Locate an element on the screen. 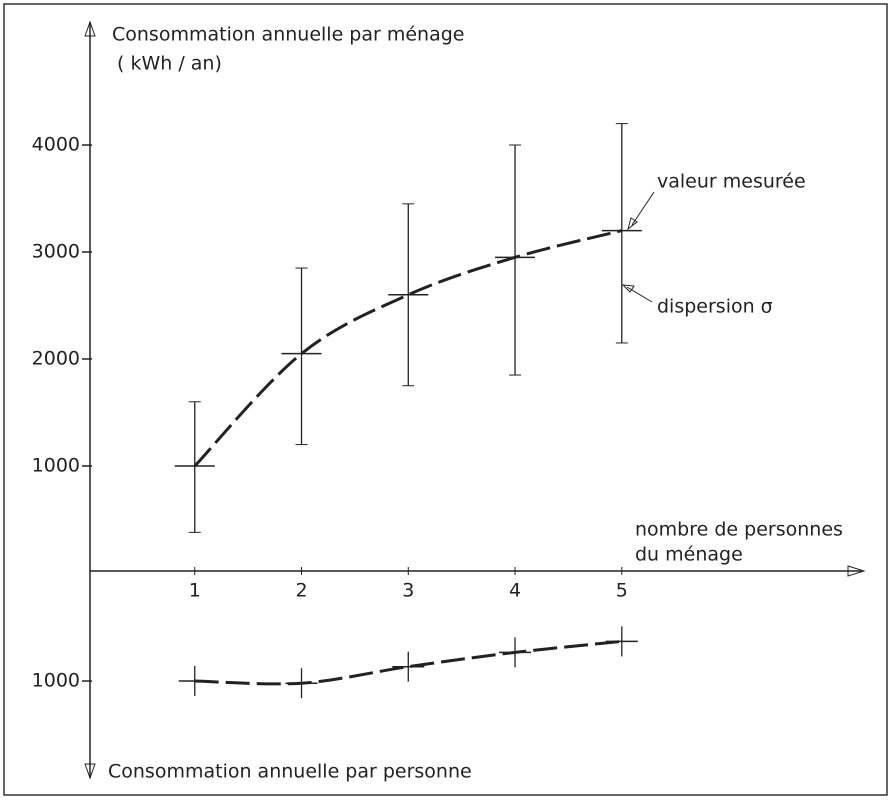 This screenshot has width=892, height=800. x-tick-label: 1 is located at coordinates (195, 591).